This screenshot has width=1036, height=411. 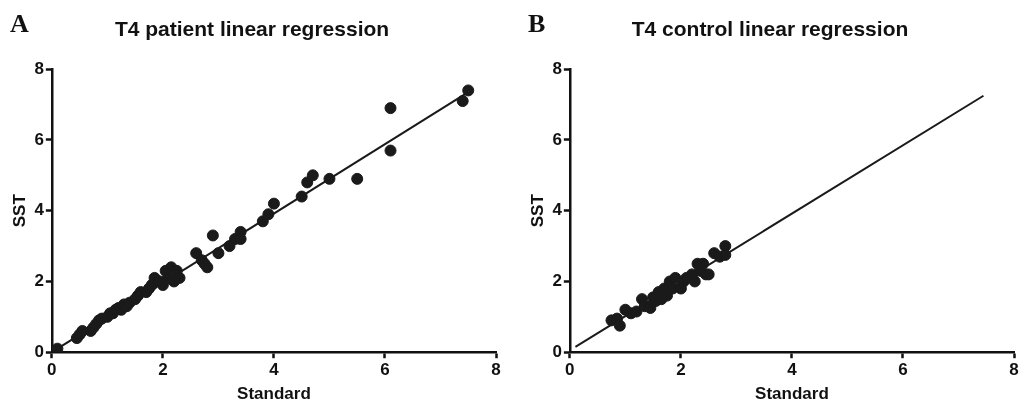 What do you see at coordinates (770, 29) in the screenshot?
I see `chart-title: T4 control linear regression` at bounding box center [770, 29].